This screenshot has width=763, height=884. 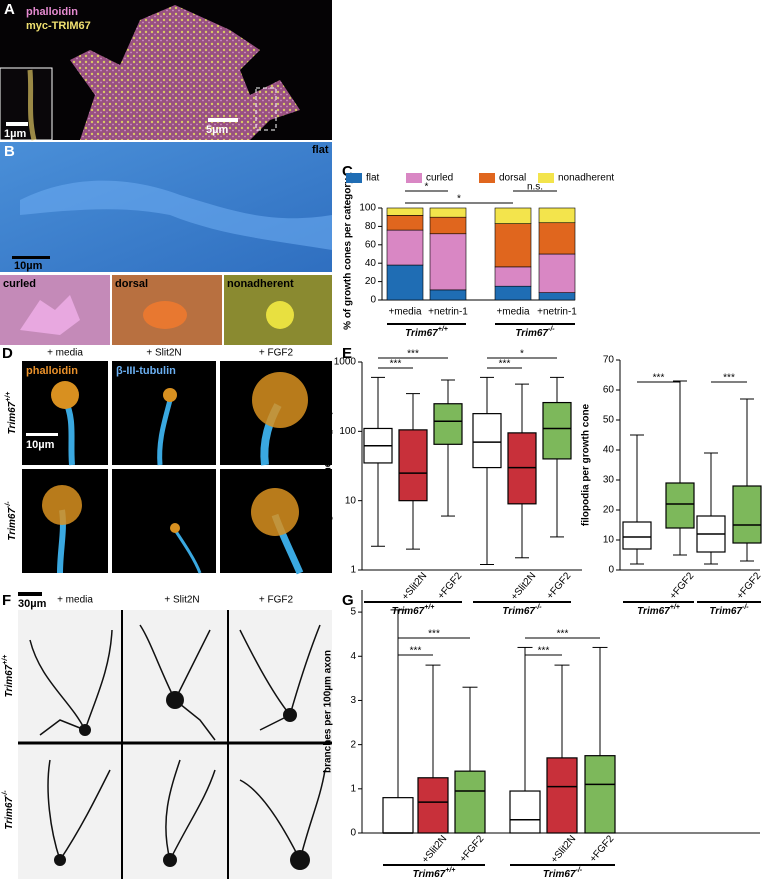 I want to click on y-tick-label: 60, so click(x=371, y=244).